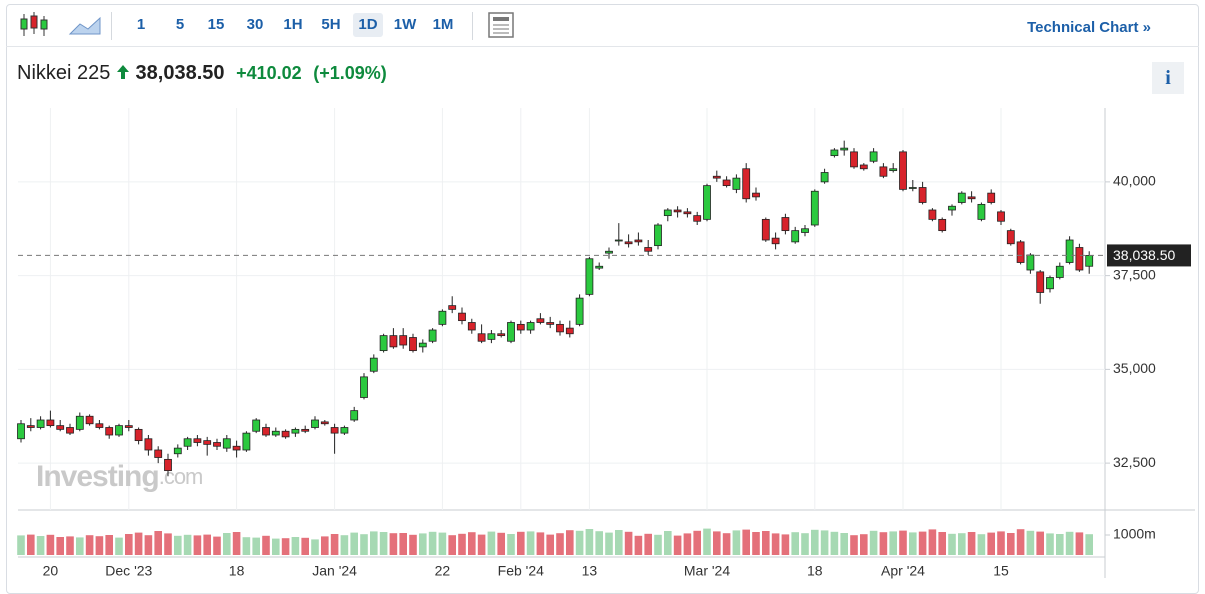 The height and width of the screenshot is (594, 1205). Describe the element at coordinates (293, 24) in the screenshot. I see `interval-button: 1H` at that location.